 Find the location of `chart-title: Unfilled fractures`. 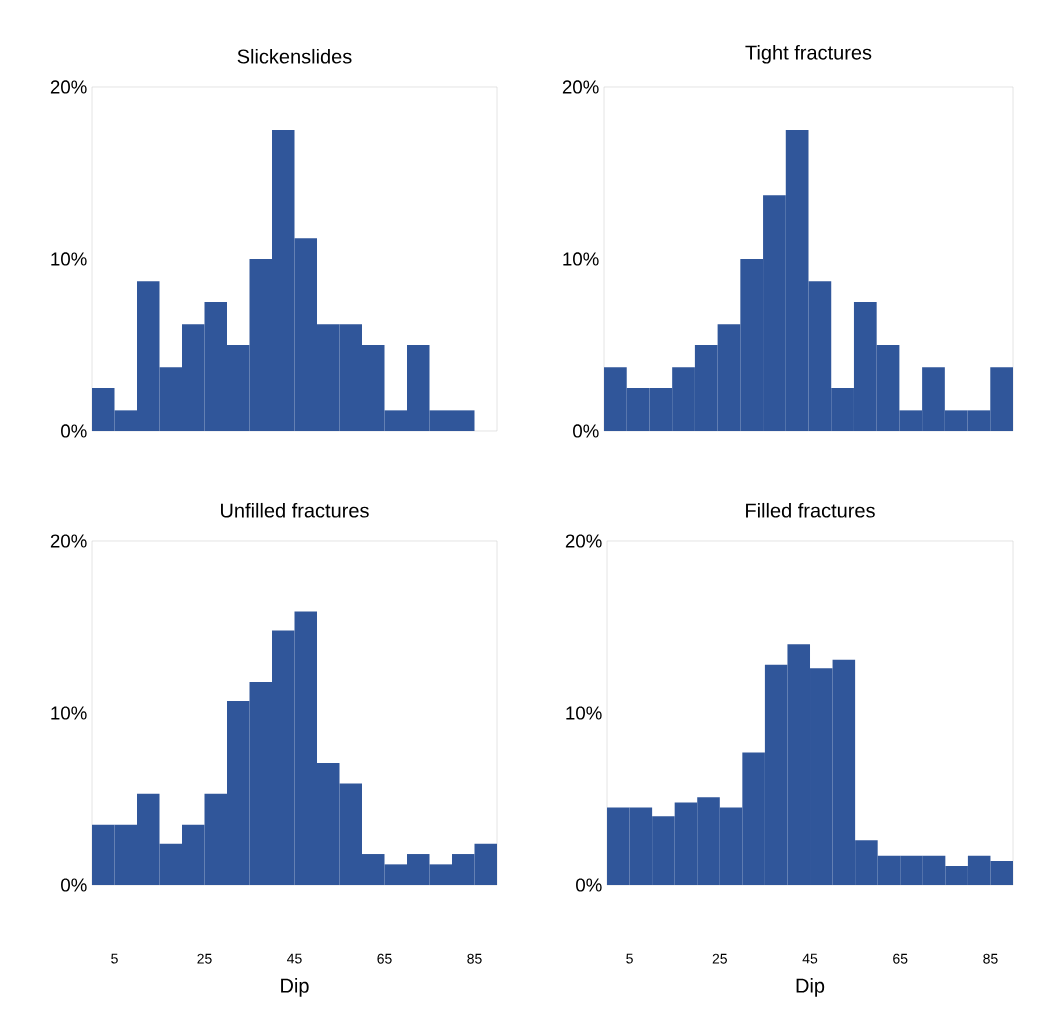

chart-title: Unfilled fractures is located at coordinates (295, 510).